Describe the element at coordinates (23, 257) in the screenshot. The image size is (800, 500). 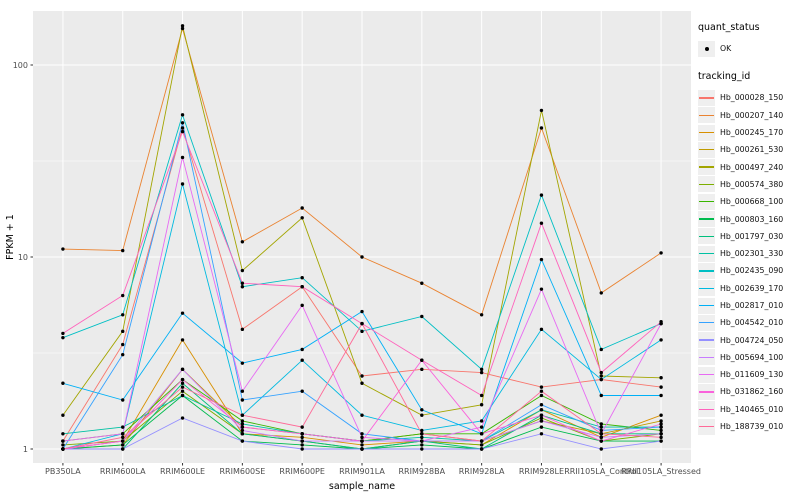
I see `y-tick-label: 10` at that location.